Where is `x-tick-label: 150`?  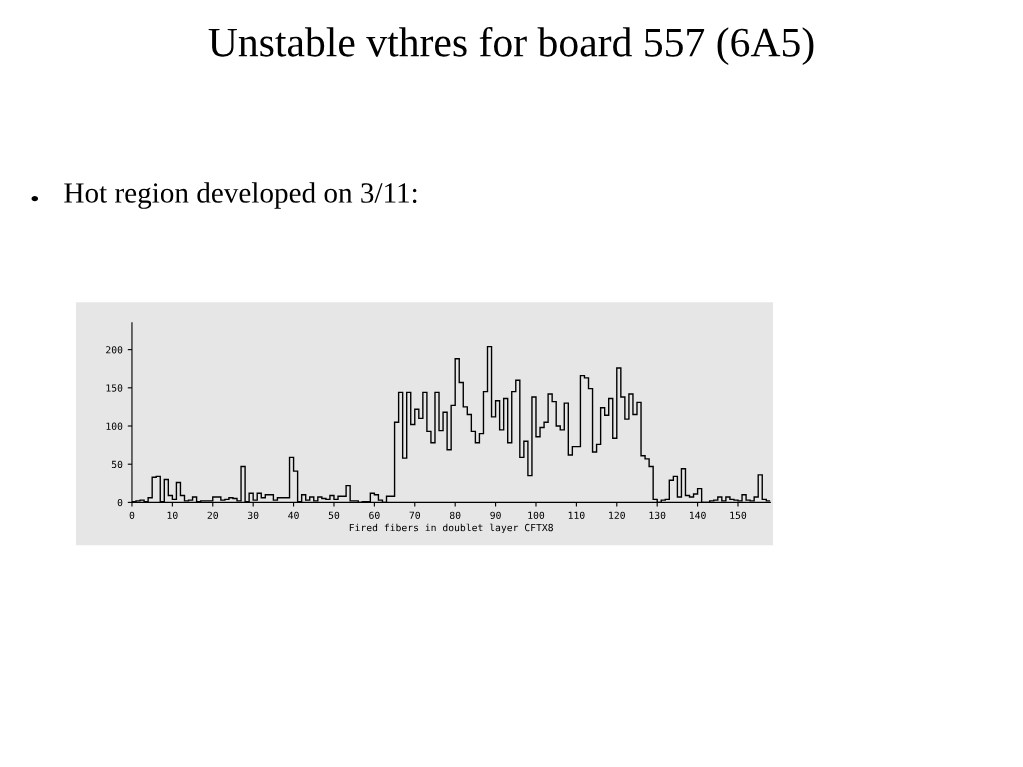
x-tick-label: 150 is located at coordinates (738, 515).